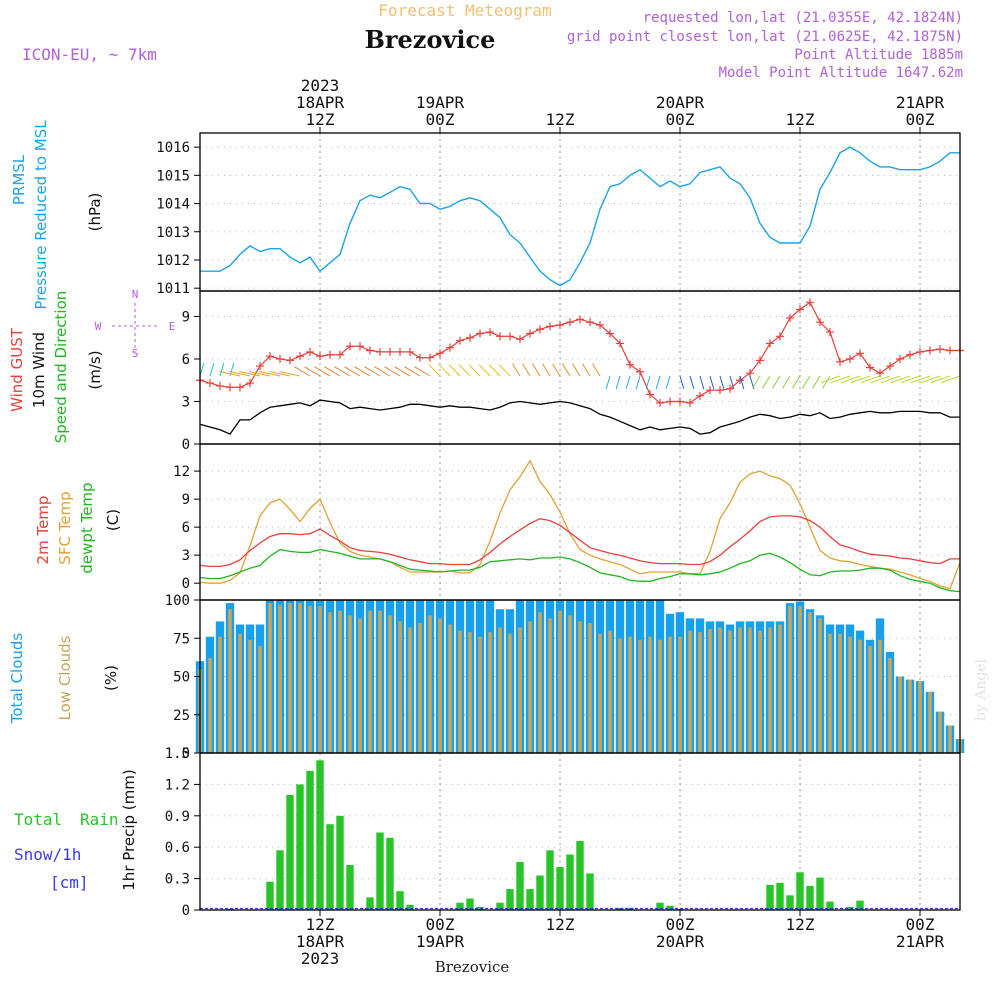  I want to click on top-time-label: 00Z, so click(920, 119).